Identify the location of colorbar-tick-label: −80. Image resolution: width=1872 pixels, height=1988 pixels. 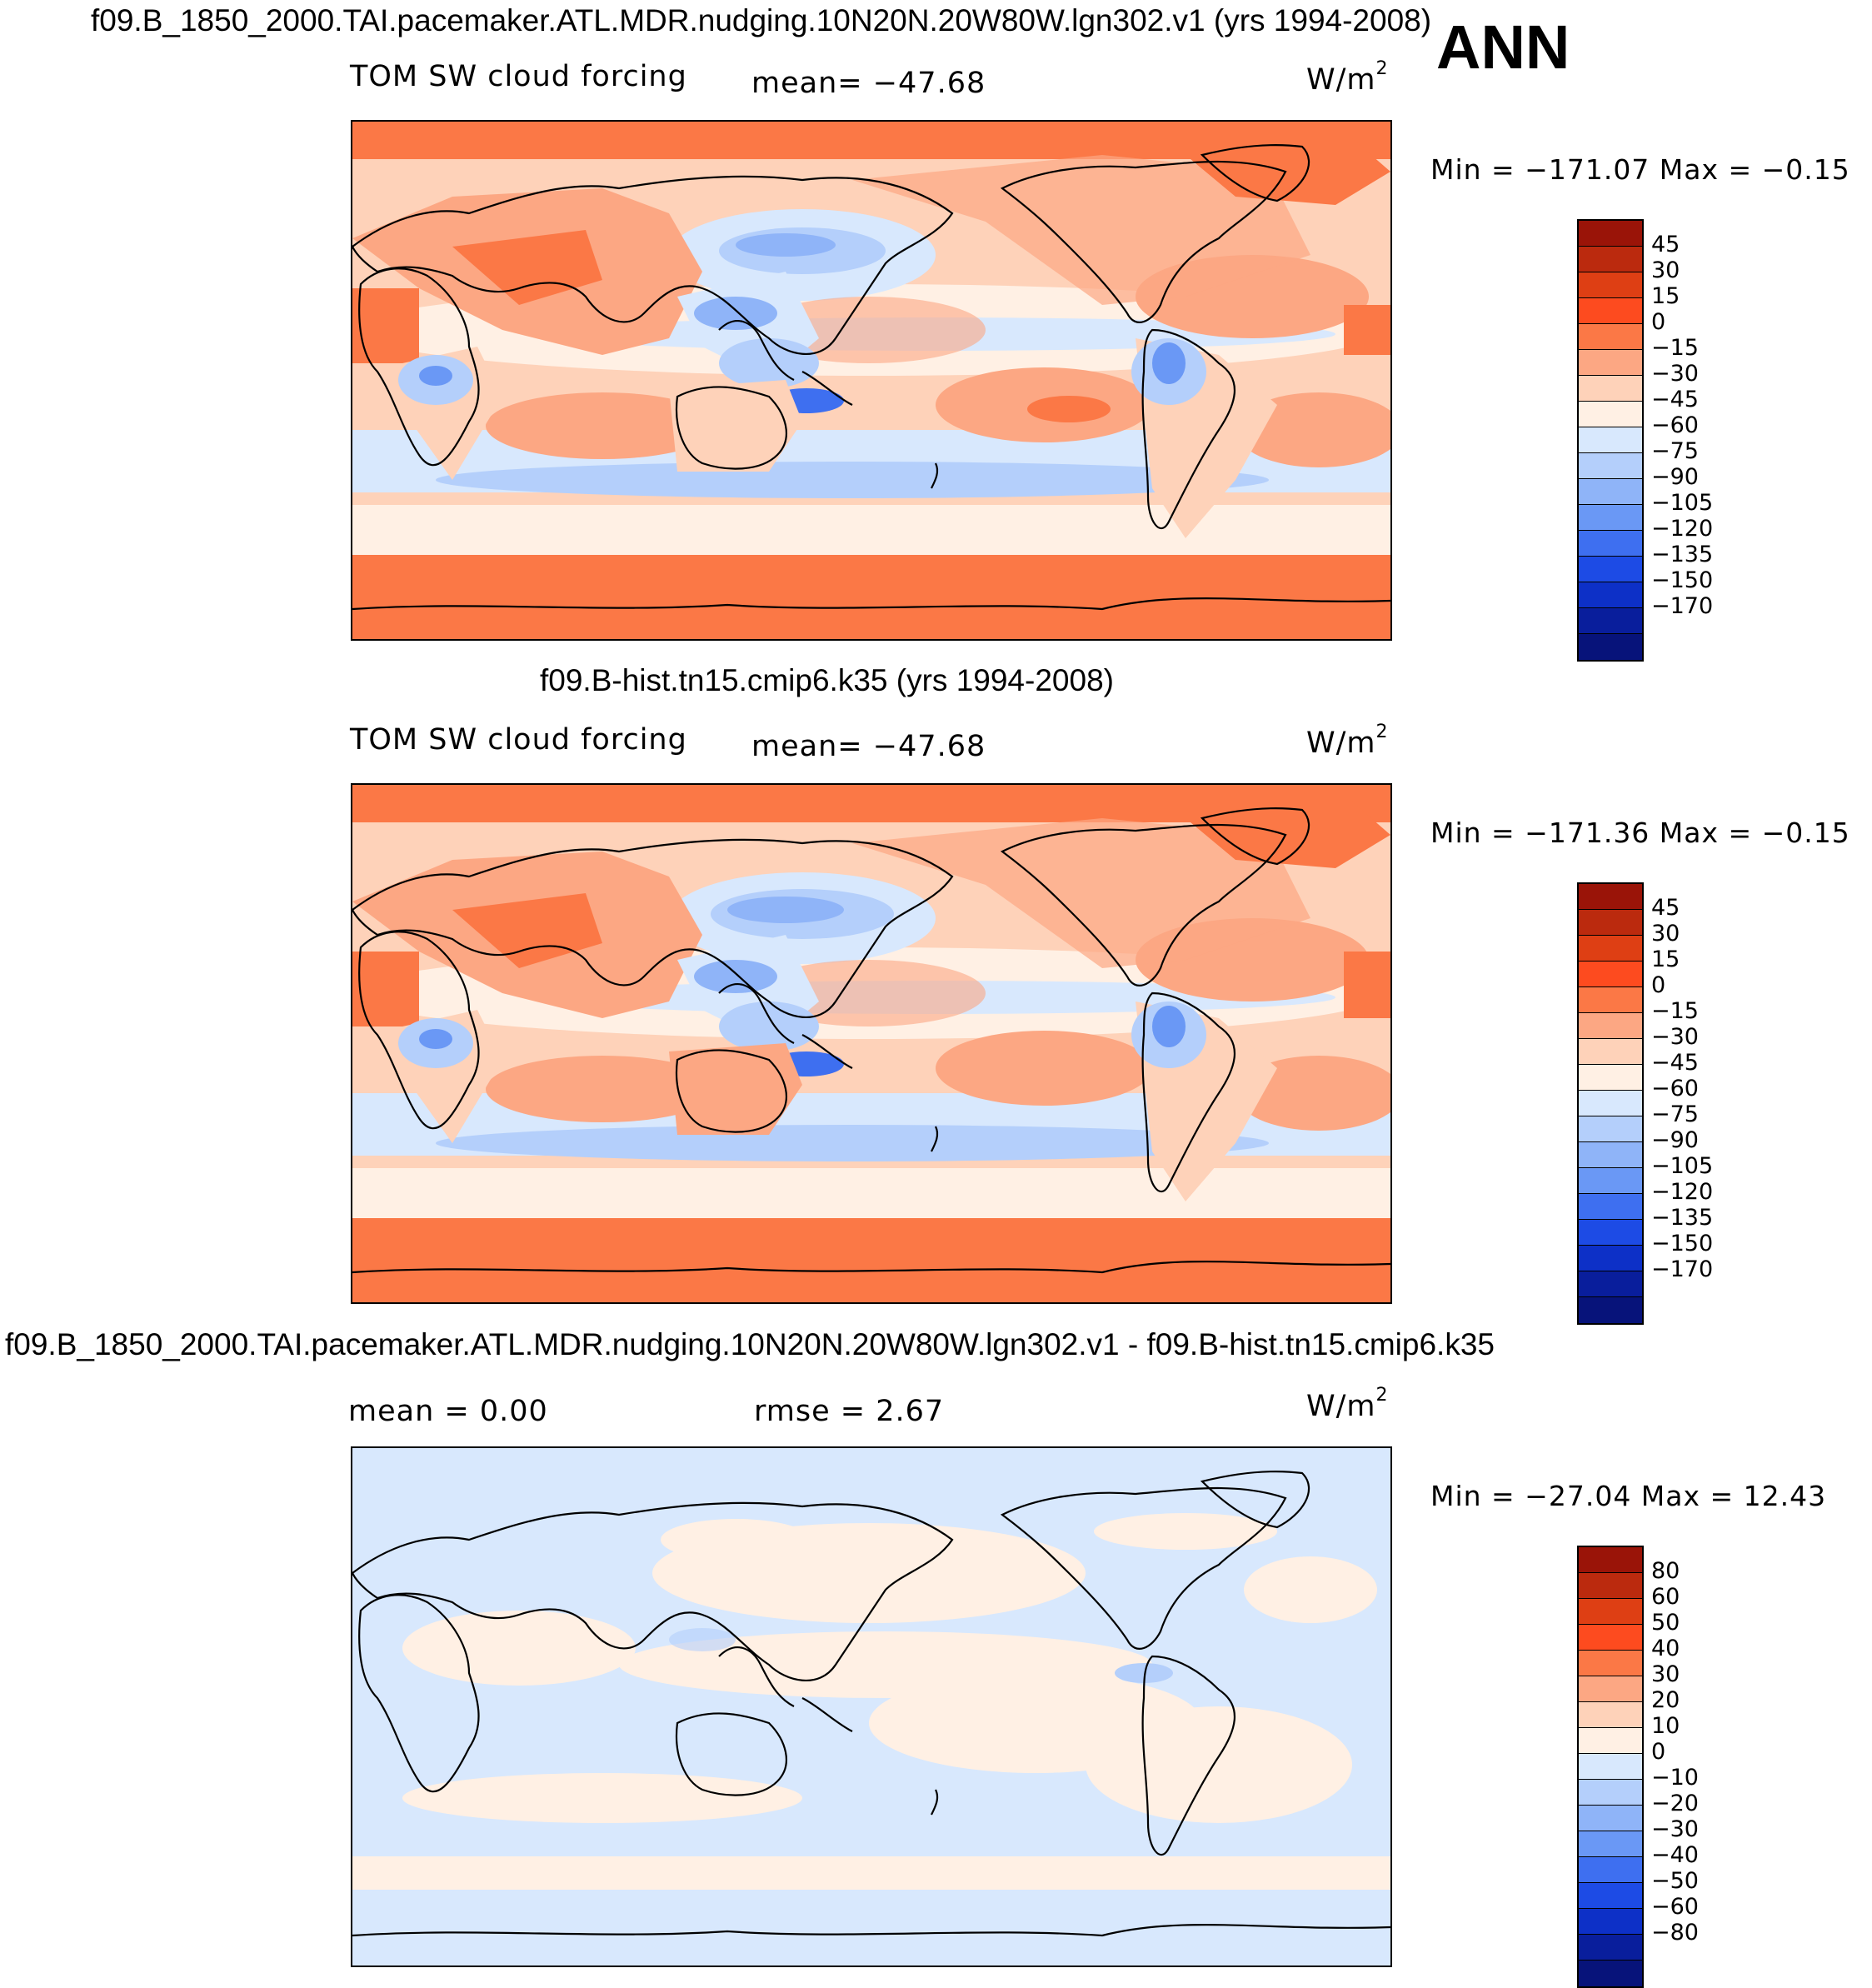
(1675, 1933).